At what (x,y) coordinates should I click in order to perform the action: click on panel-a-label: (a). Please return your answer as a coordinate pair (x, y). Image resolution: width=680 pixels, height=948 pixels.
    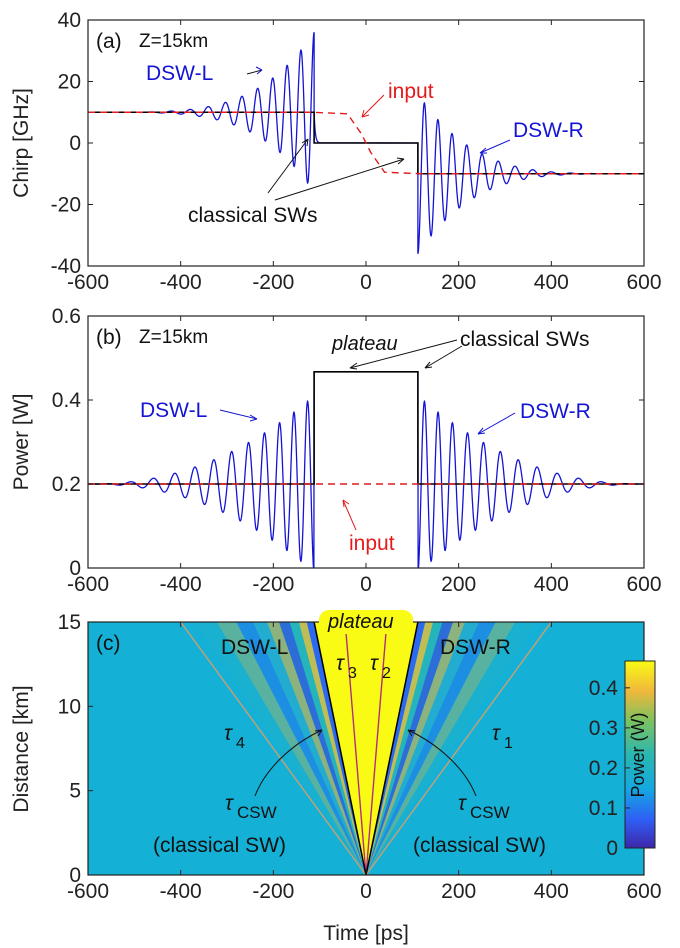
    Looking at the image, I should click on (109, 41).